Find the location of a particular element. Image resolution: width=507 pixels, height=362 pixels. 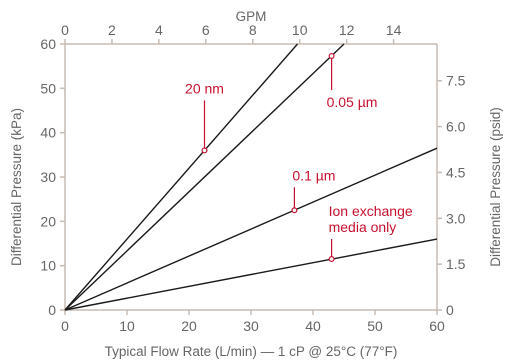

y-tick-label: 10 is located at coordinates (48, 266).